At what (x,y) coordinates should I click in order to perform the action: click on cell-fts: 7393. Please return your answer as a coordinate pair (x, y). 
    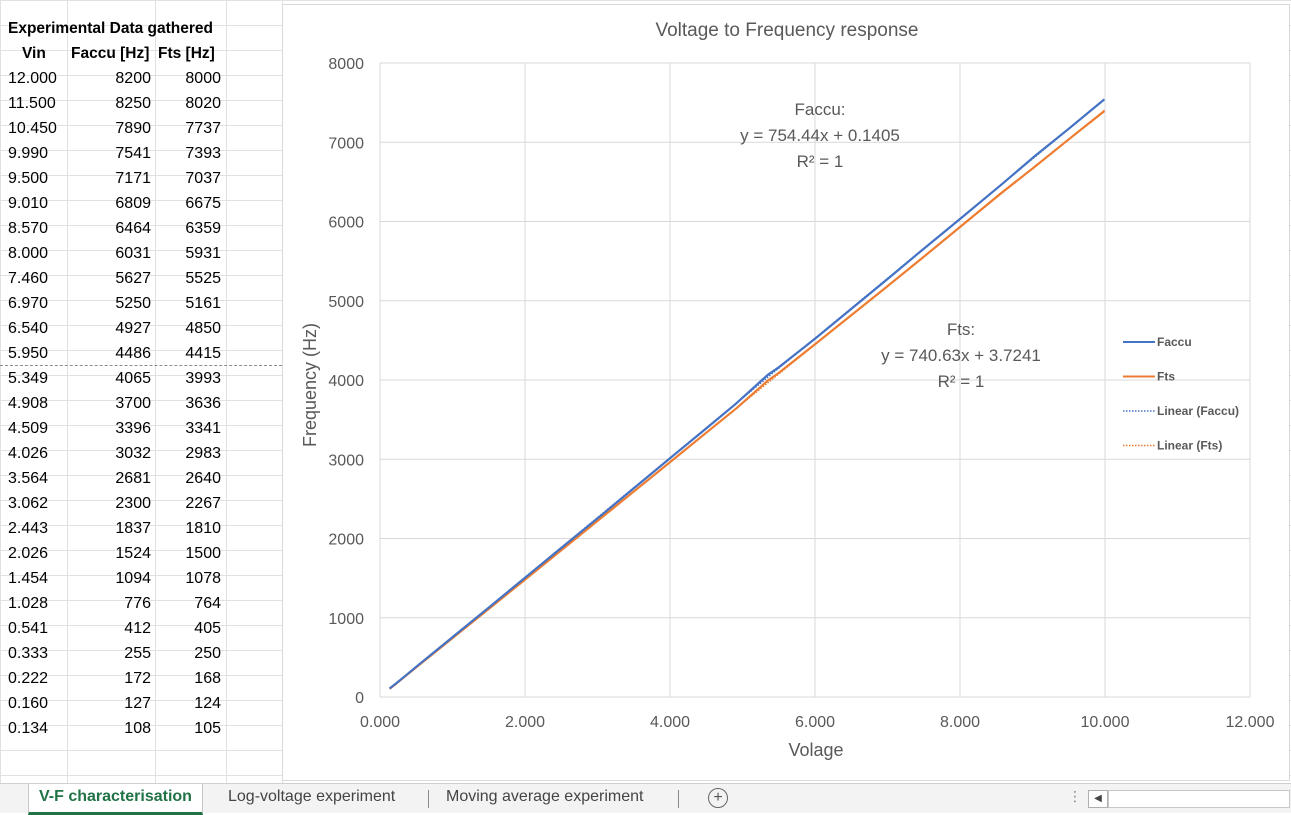
    Looking at the image, I should click on (203, 153).